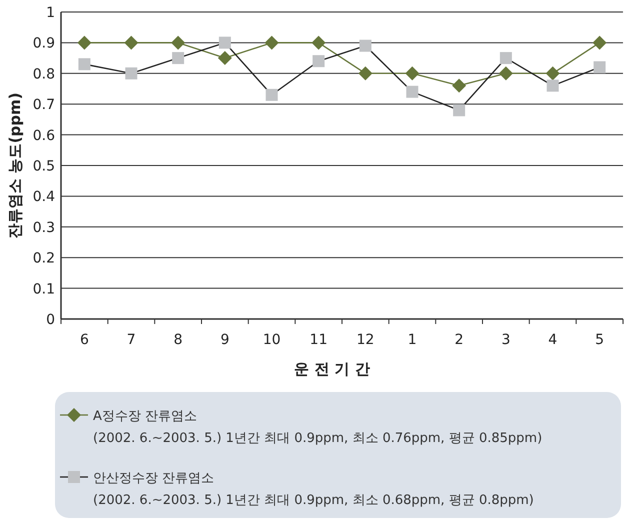  What do you see at coordinates (145, 416) in the screenshot?
I see `legend-label: A정수장 잔류염소` at bounding box center [145, 416].